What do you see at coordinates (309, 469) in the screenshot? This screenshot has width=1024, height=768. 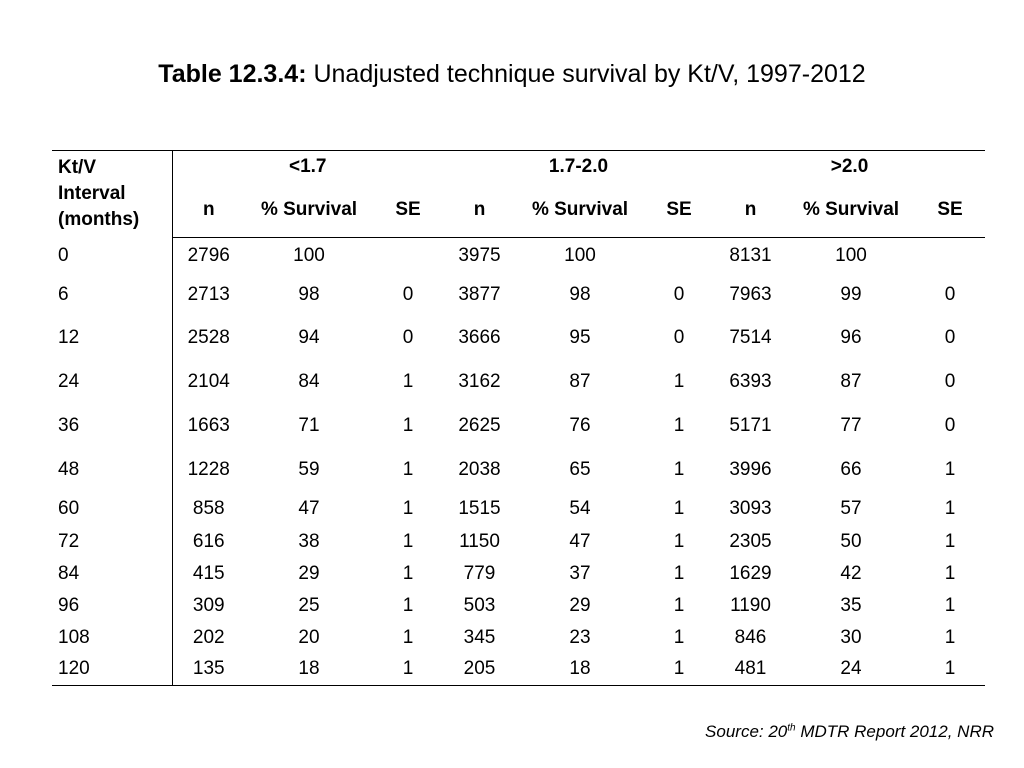 I see `survival-cell: 59` at bounding box center [309, 469].